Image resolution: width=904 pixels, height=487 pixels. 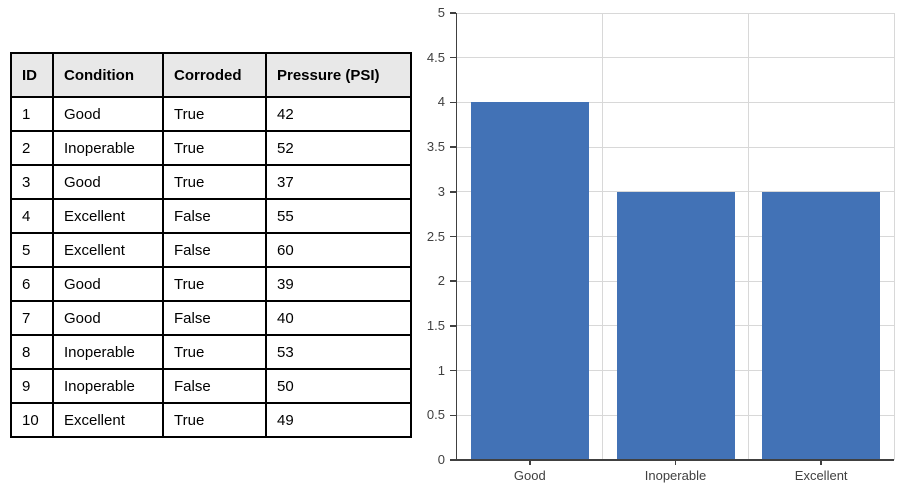 I want to click on table-cell: 4, so click(x=32, y=216).